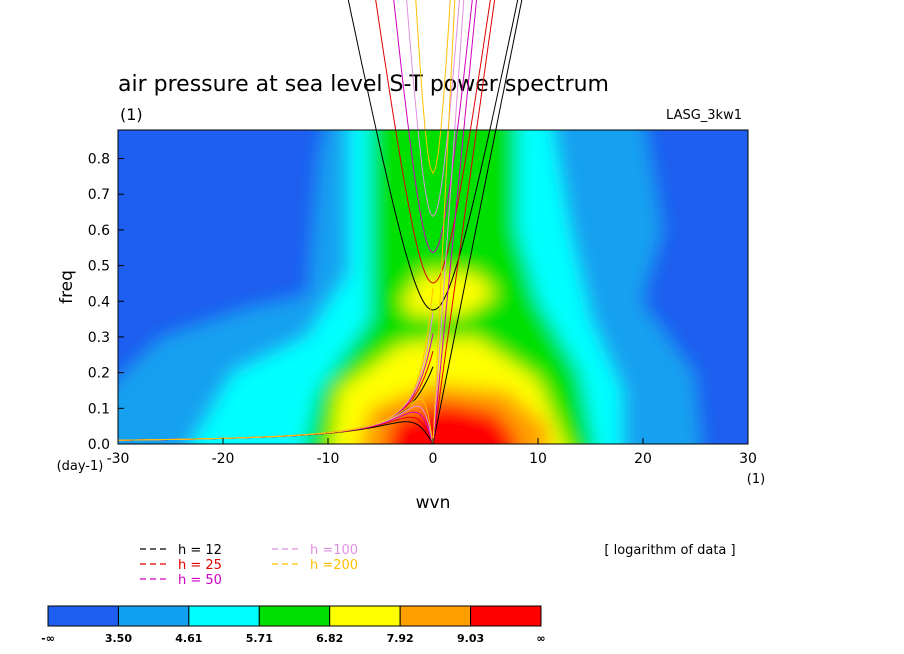 This screenshot has height=654, width=904. What do you see at coordinates (188, 638) in the screenshot?
I see `colorbar-label: 4.61` at bounding box center [188, 638].